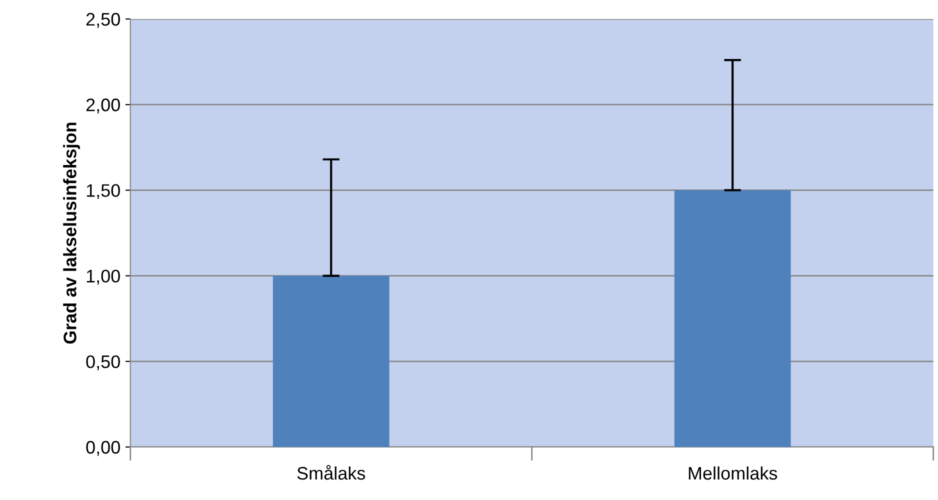 This screenshot has height=500, width=938. Describe the element at coordinates (103, 277) in the screenshot. I see `y-tick-label: 1,00` at that location.